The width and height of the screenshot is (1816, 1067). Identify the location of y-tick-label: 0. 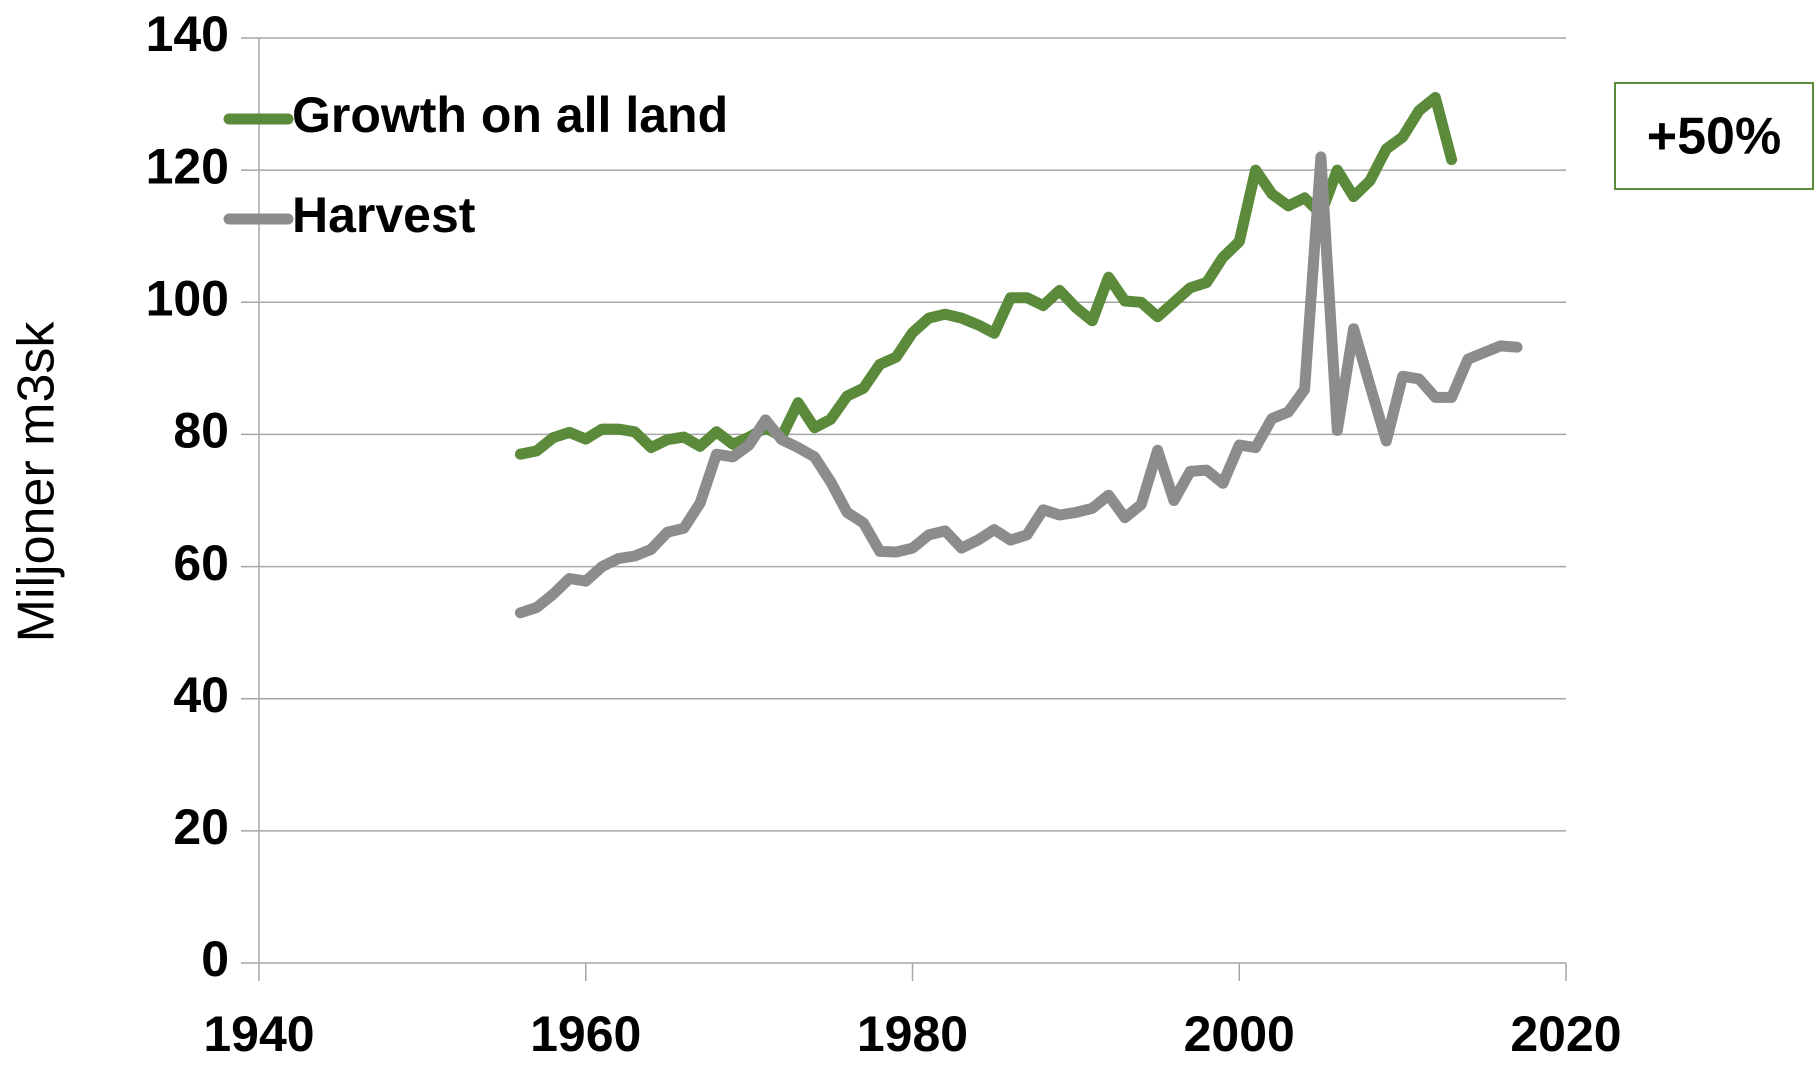
(215, 959).